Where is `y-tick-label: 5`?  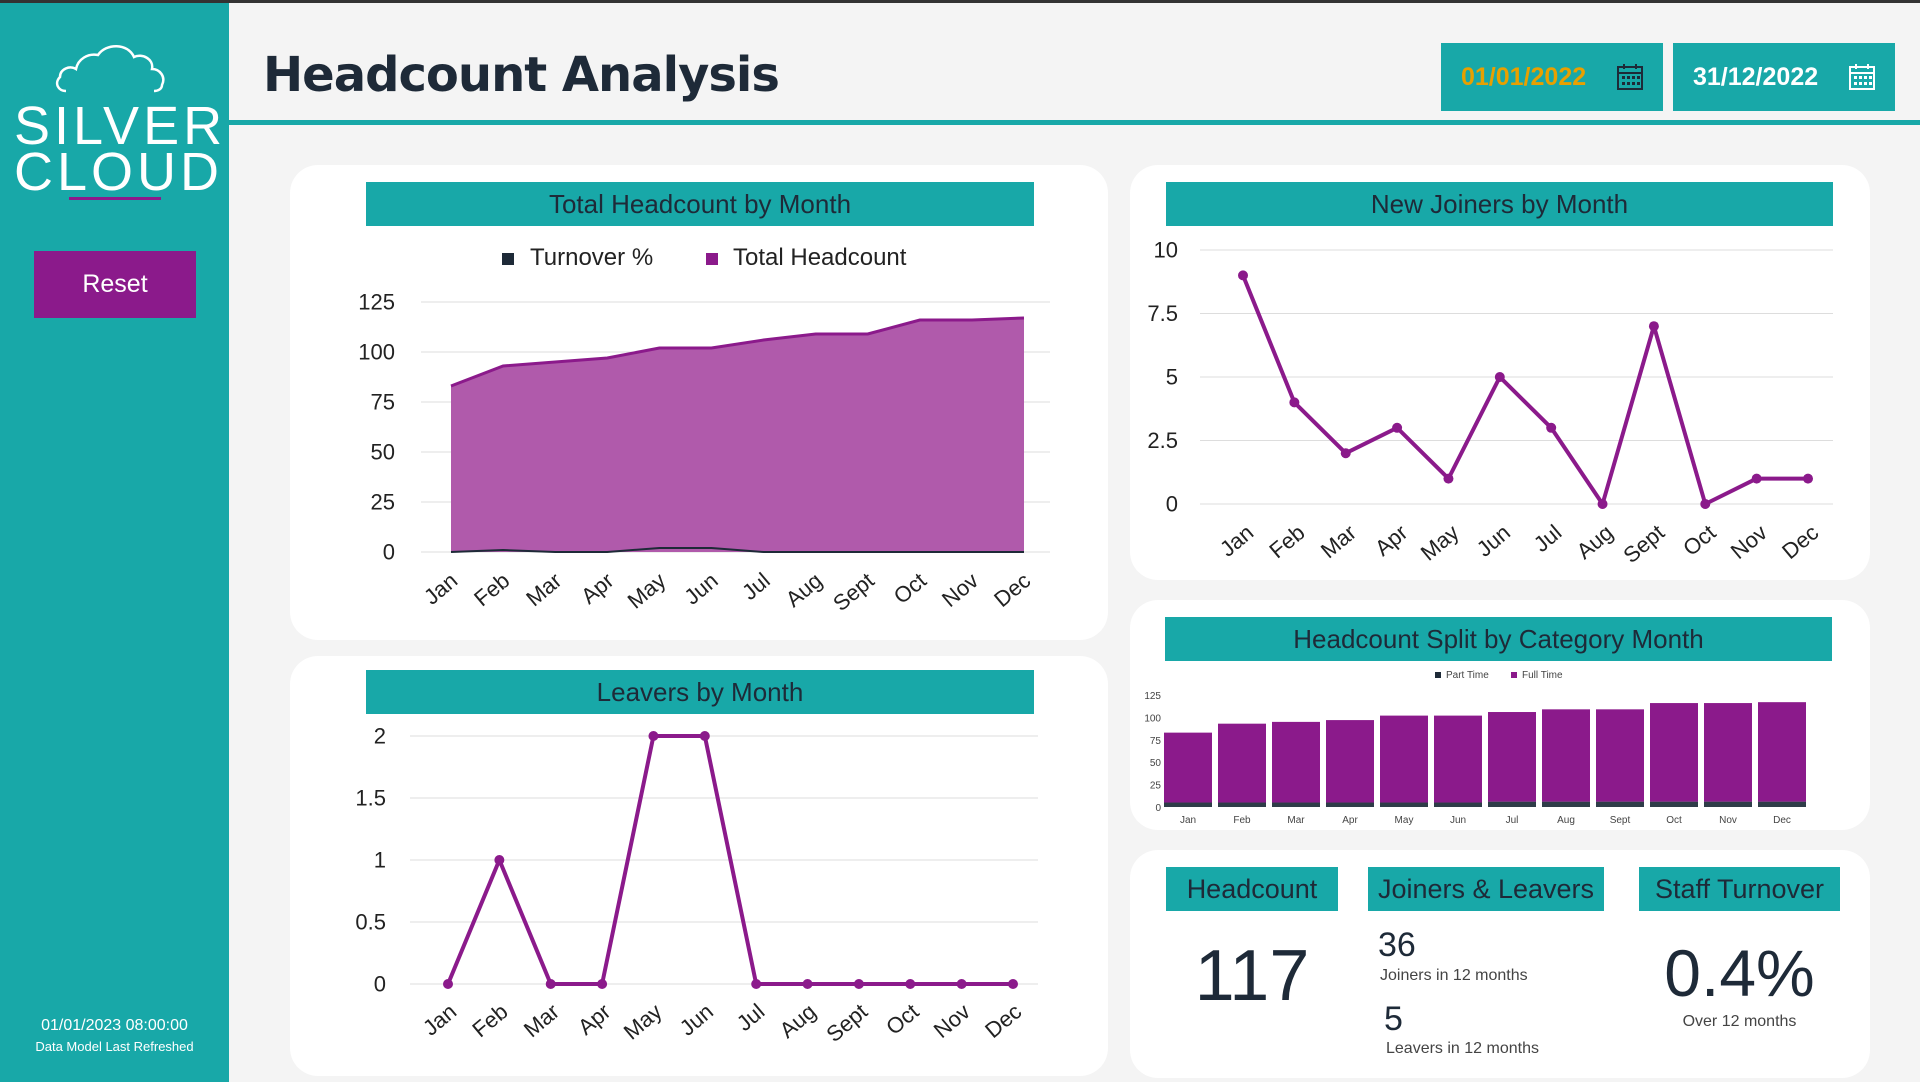
y-tick-label: 5 is located at coordinates (1172, 377).